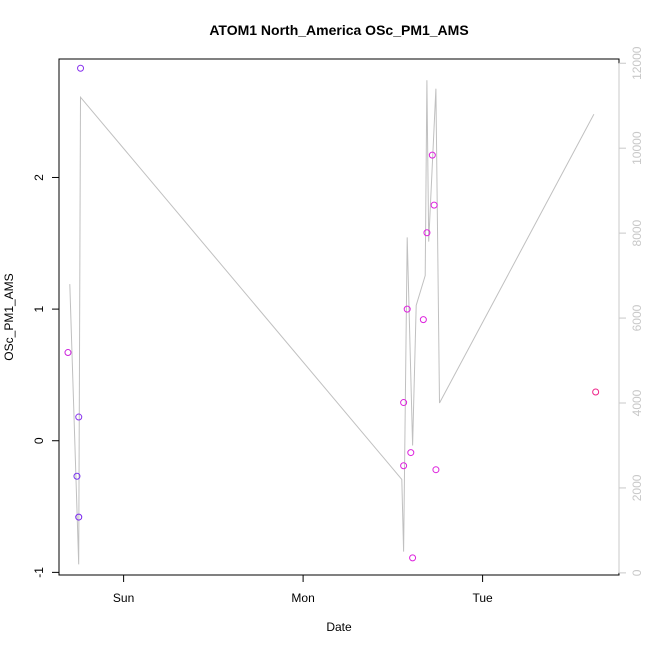 This screenshot has width=650, height=650. I want to click on x-axis-label: Date, so click(339, 627).